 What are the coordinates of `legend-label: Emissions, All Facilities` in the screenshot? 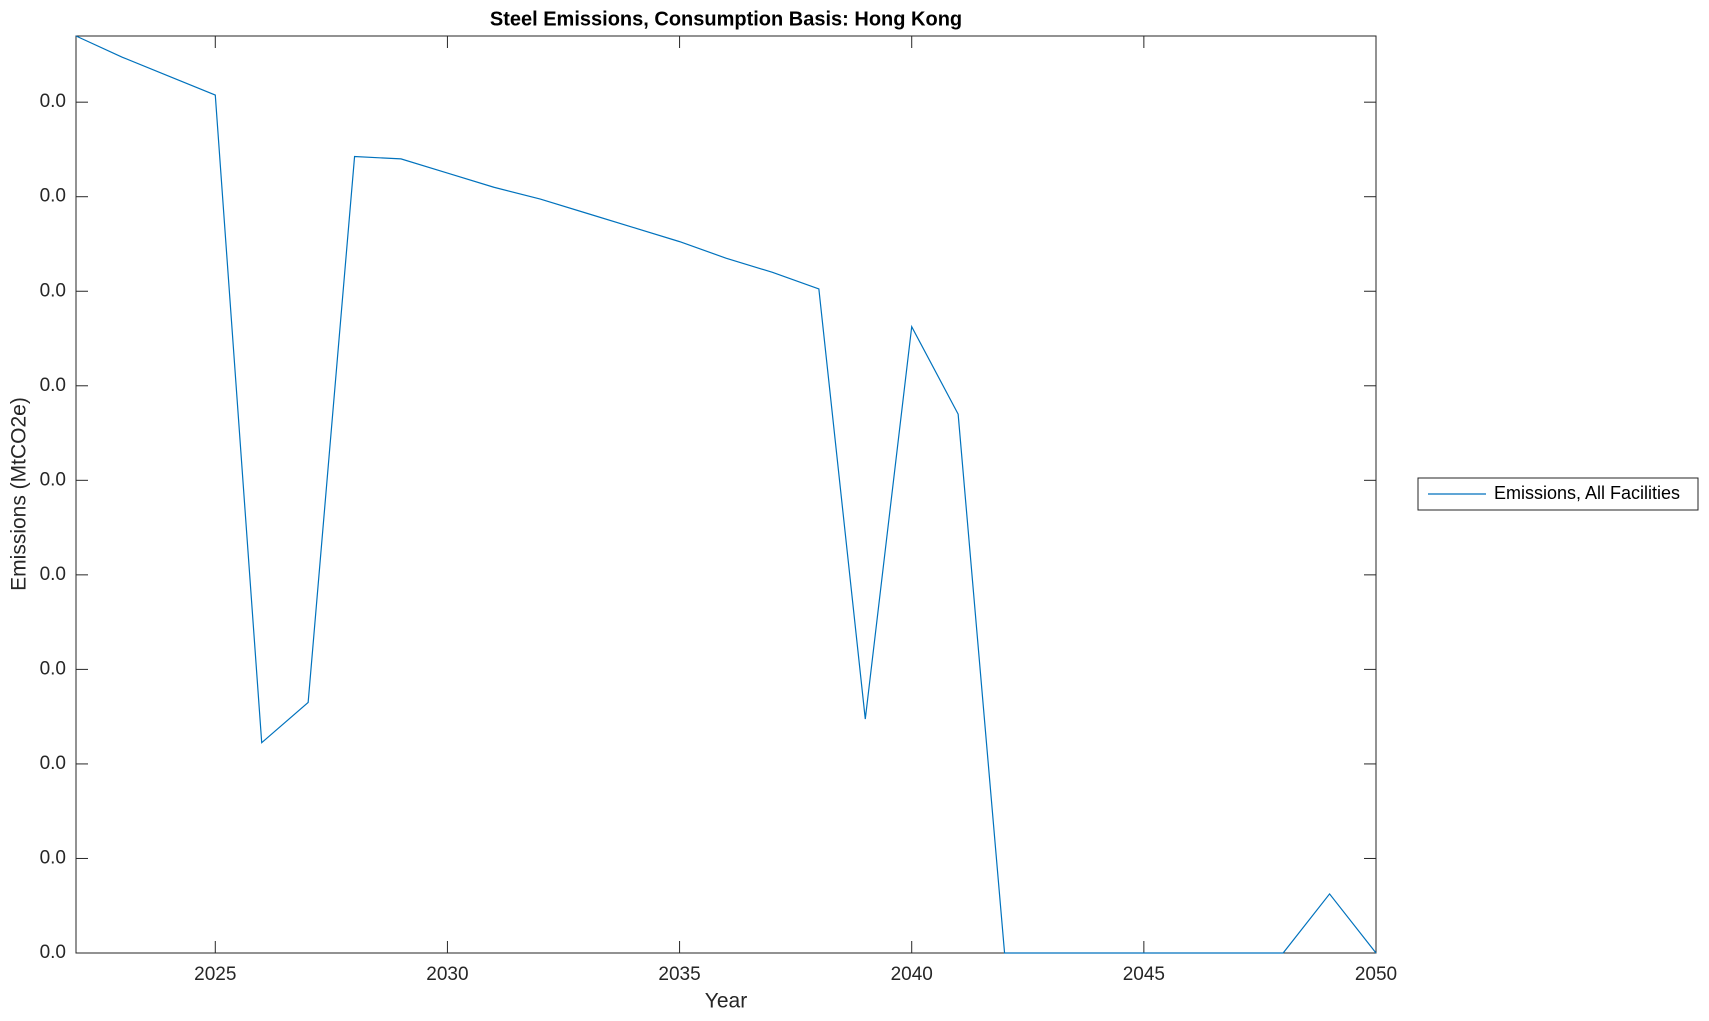 It's located at (1587, 493).